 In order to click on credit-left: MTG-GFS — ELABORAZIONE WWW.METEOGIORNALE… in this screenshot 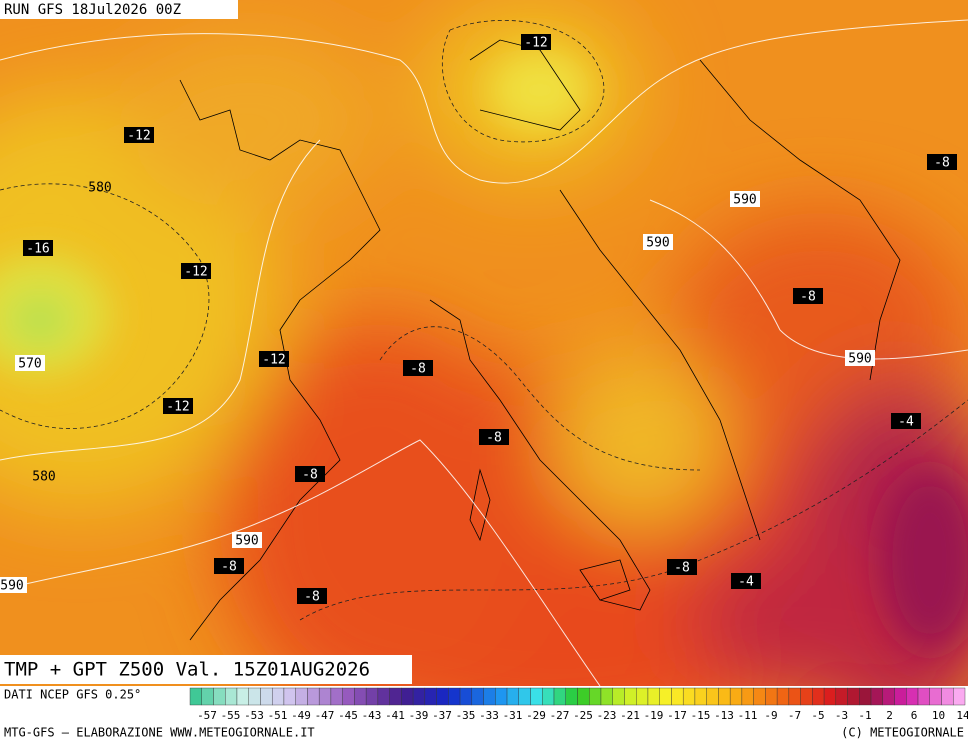, I will do `click(159, 733)`.